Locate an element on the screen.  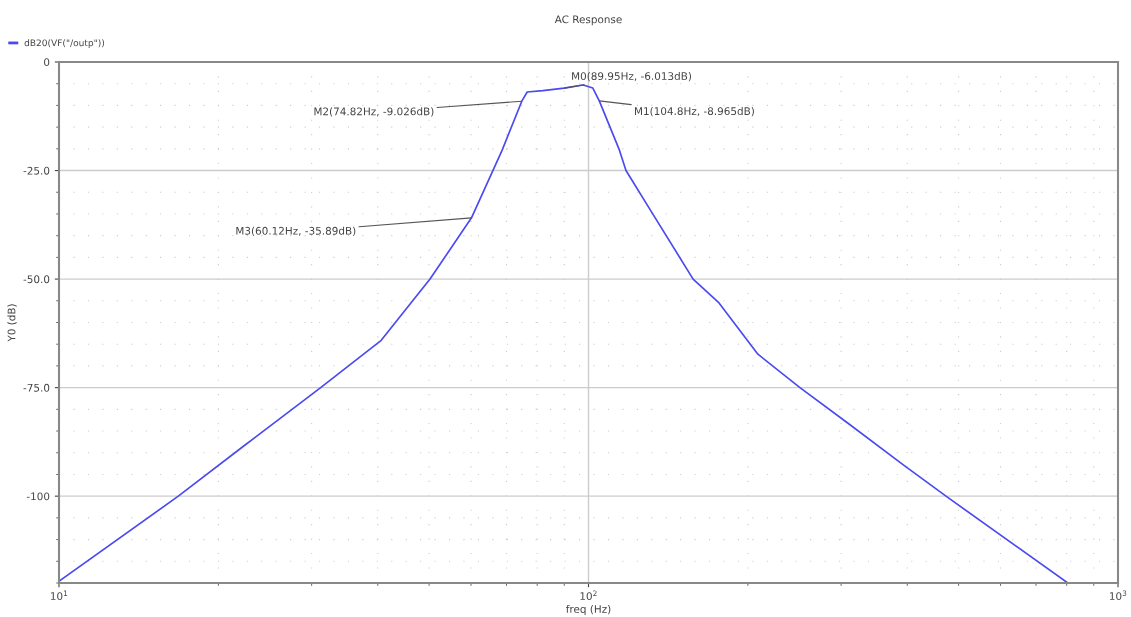
y-tick-label: -100 is located at coordinates (38, 496).